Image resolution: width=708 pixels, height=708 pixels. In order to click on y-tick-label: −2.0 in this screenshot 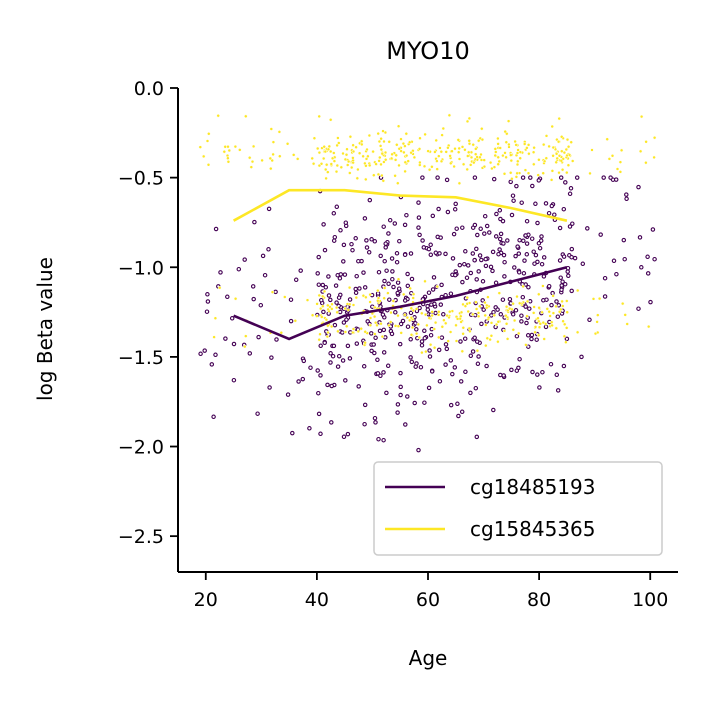, I will do `click(141, 448)`.